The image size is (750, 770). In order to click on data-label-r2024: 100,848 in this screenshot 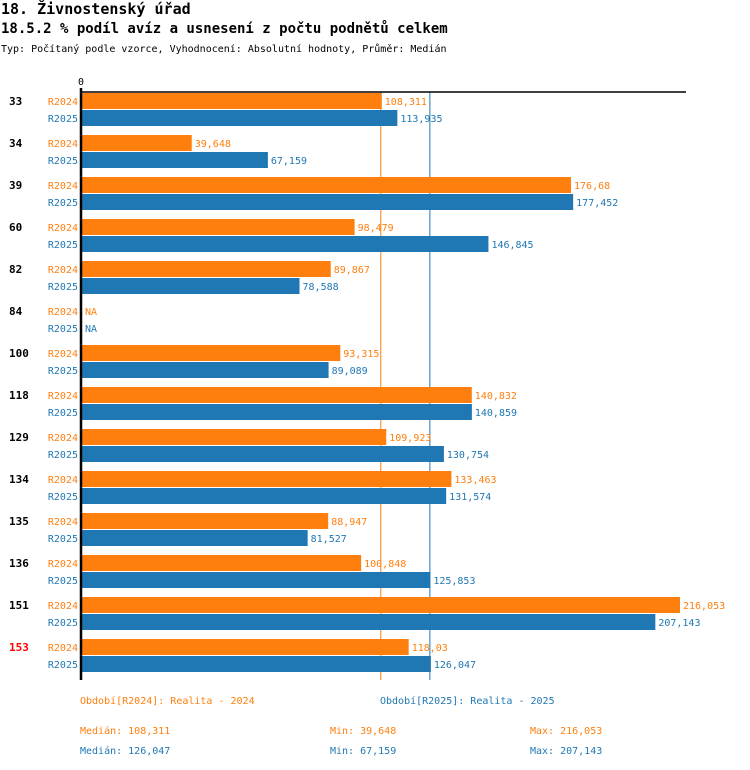, I will do `click(385, 564)`.